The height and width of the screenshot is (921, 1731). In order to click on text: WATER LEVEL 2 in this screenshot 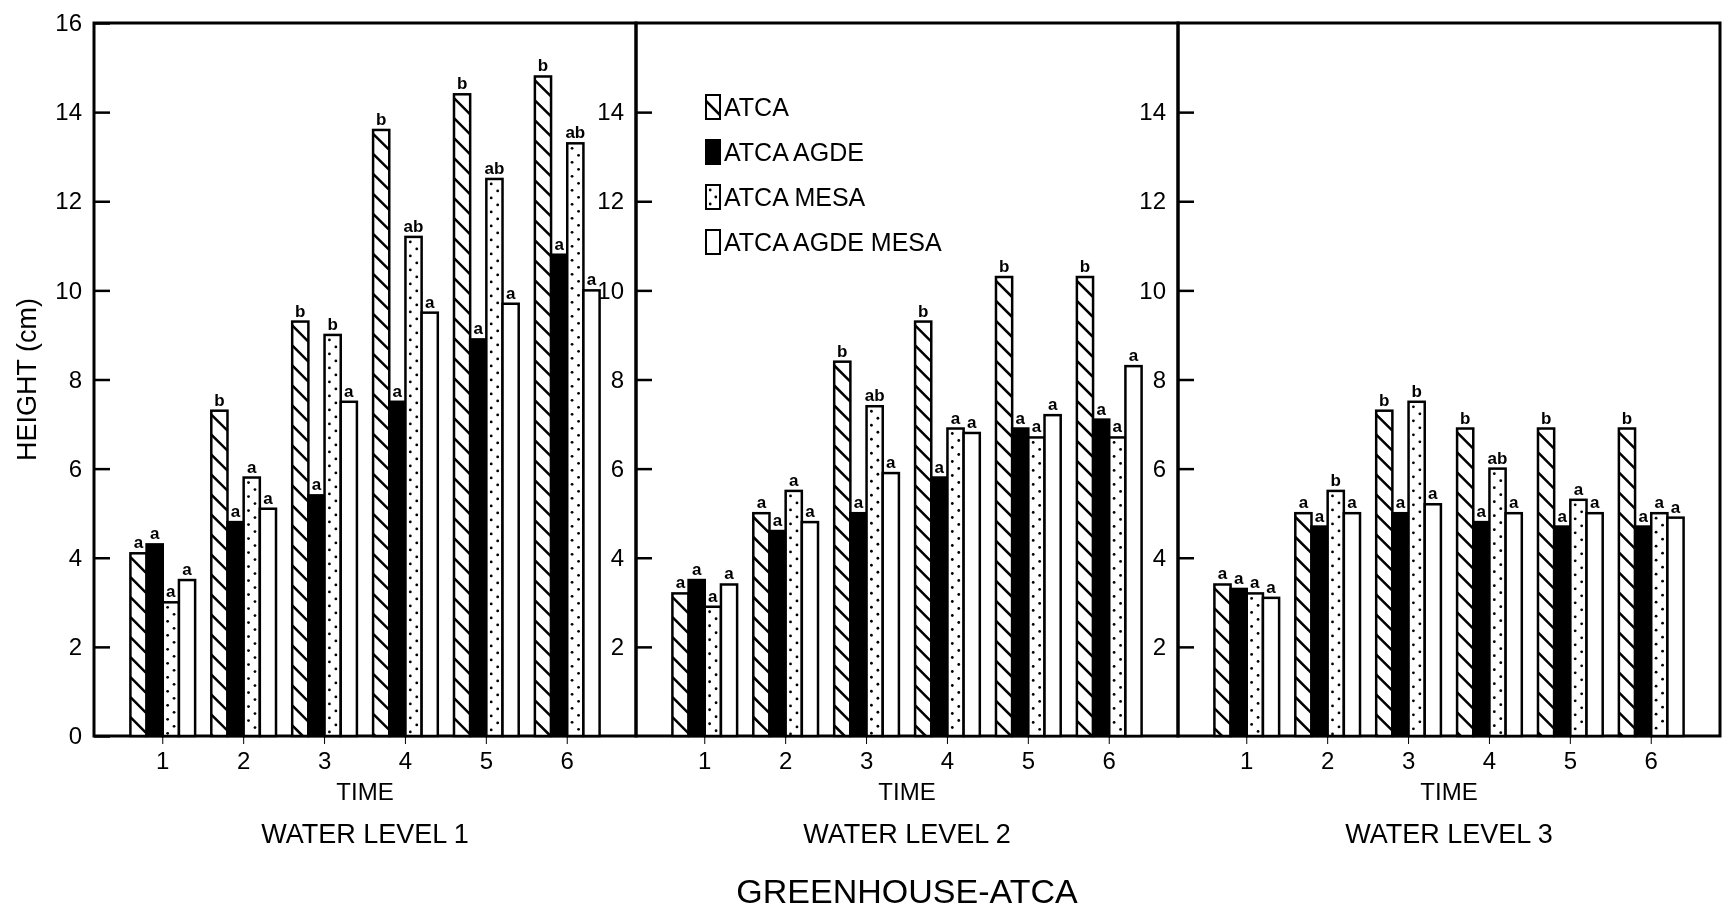, I will do `click(907, 834)`.